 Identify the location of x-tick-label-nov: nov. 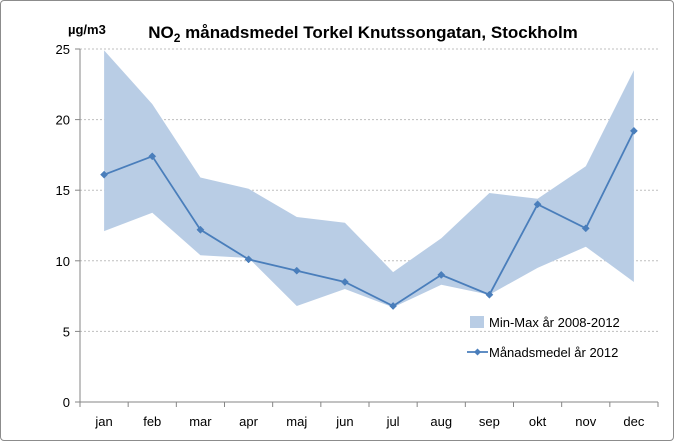
(585, 421).